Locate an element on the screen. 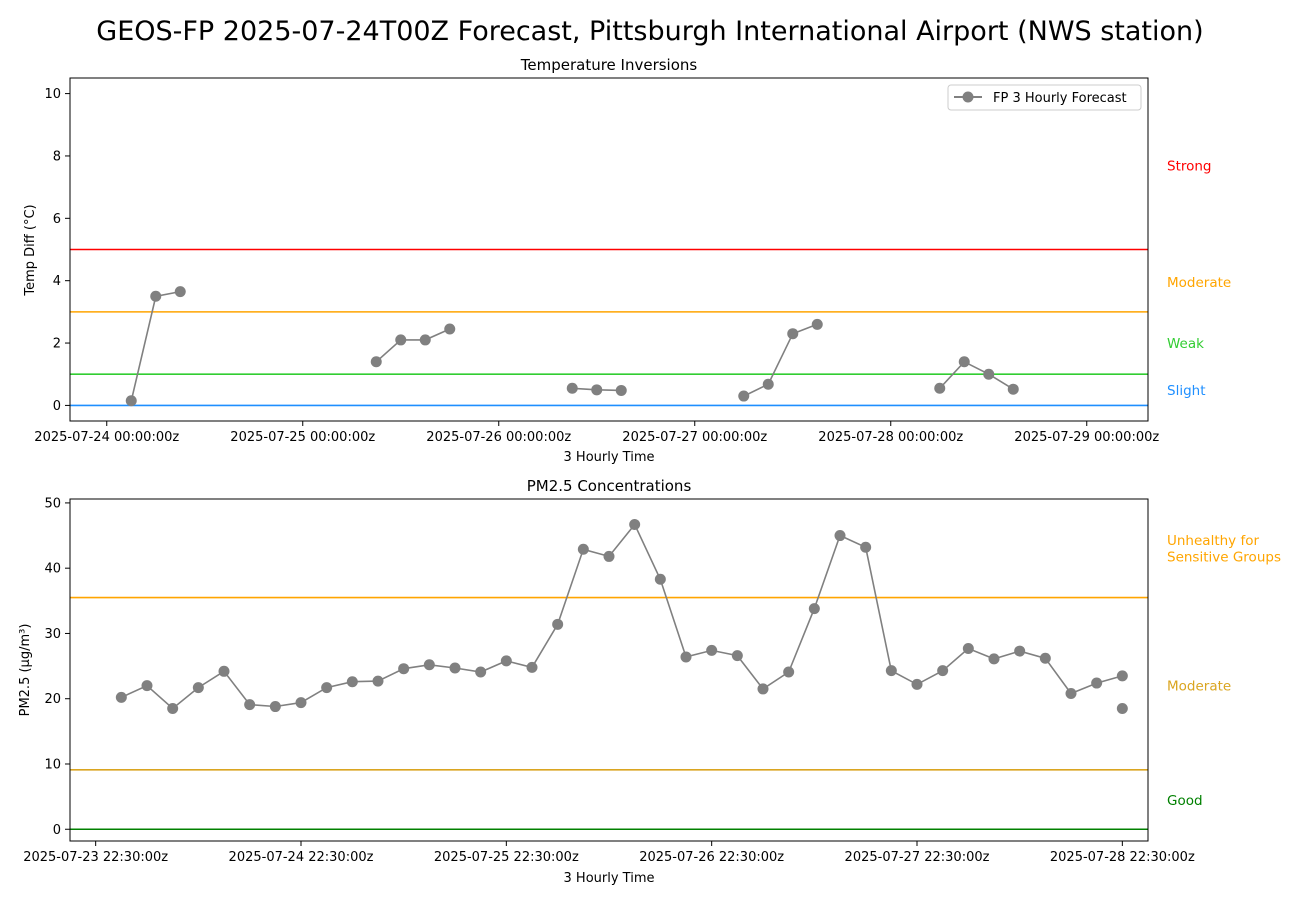 Image resolution: width=1300 pixels, height=900 pixels. x-tick-label: 2025-07-23 22:30:00z is located at coordinates (95, 857).